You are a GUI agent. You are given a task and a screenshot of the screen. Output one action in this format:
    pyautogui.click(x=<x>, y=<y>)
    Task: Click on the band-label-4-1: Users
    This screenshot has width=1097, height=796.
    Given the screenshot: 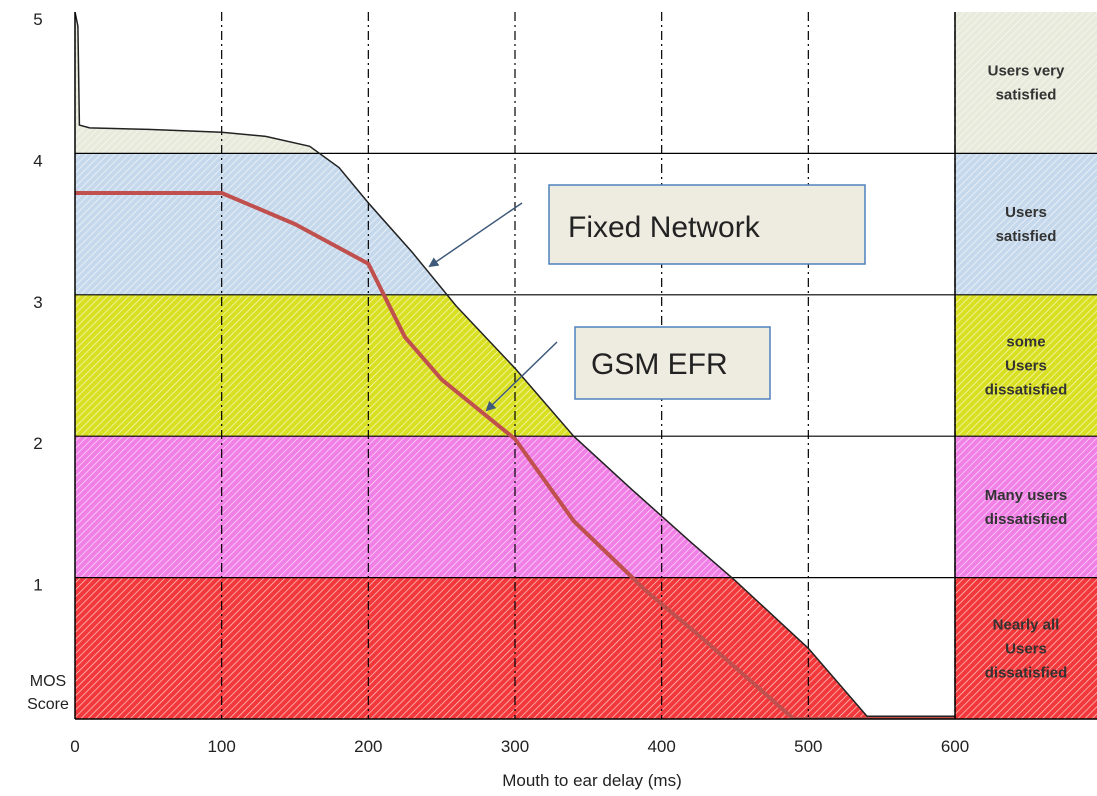 What is the action you would take?
    pyautogui.click(x=1026, y=648)
    